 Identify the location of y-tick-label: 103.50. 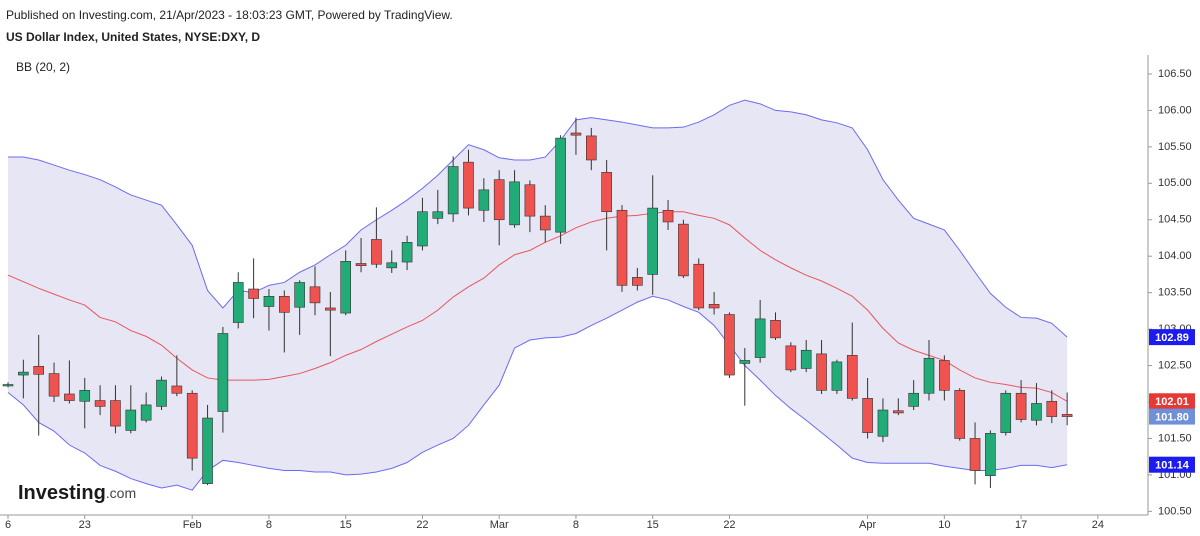
(1175, 293).